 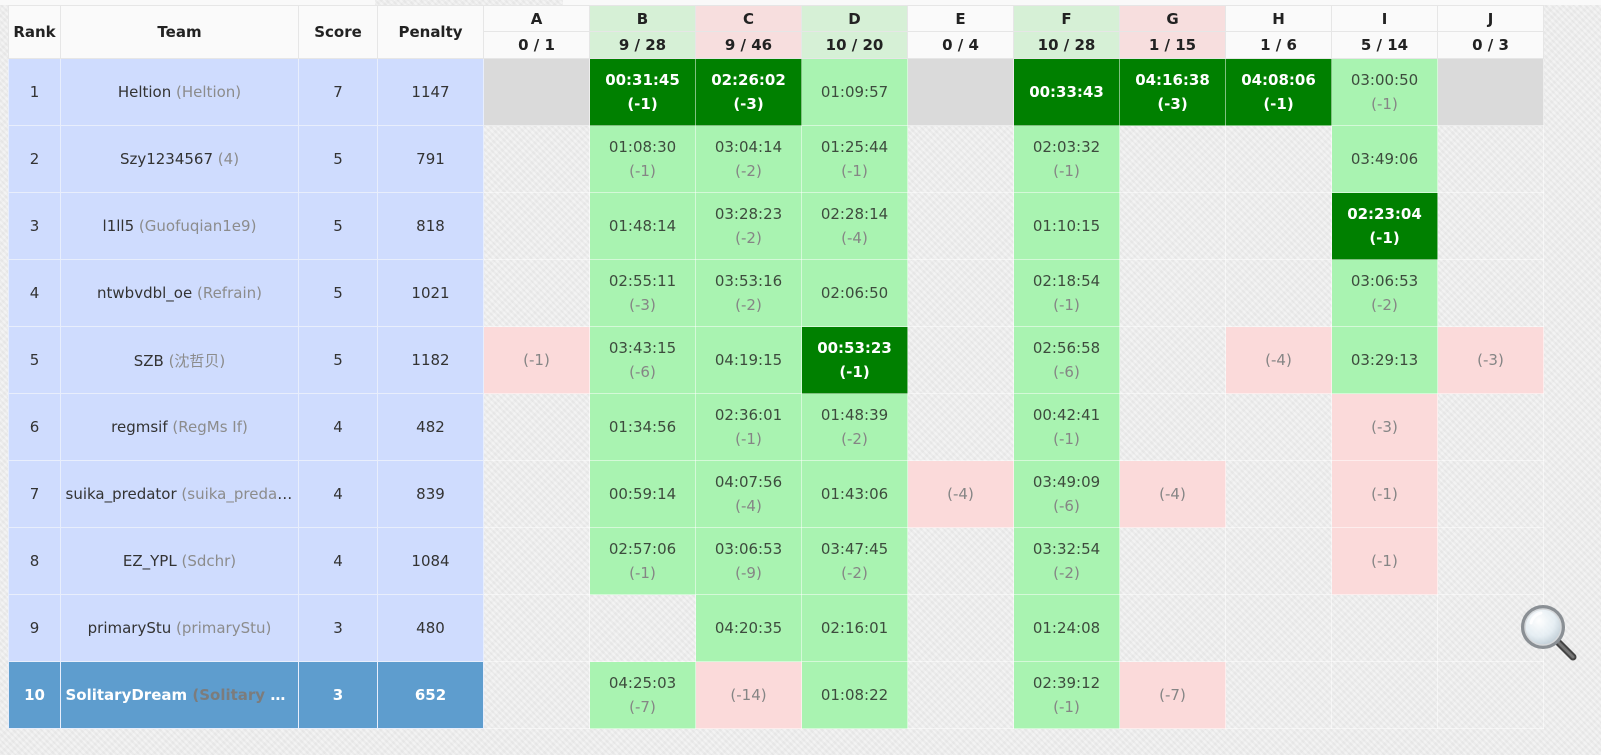 I want to click on accepted-cell: 03:49:06, so click(x=1384, y=159).